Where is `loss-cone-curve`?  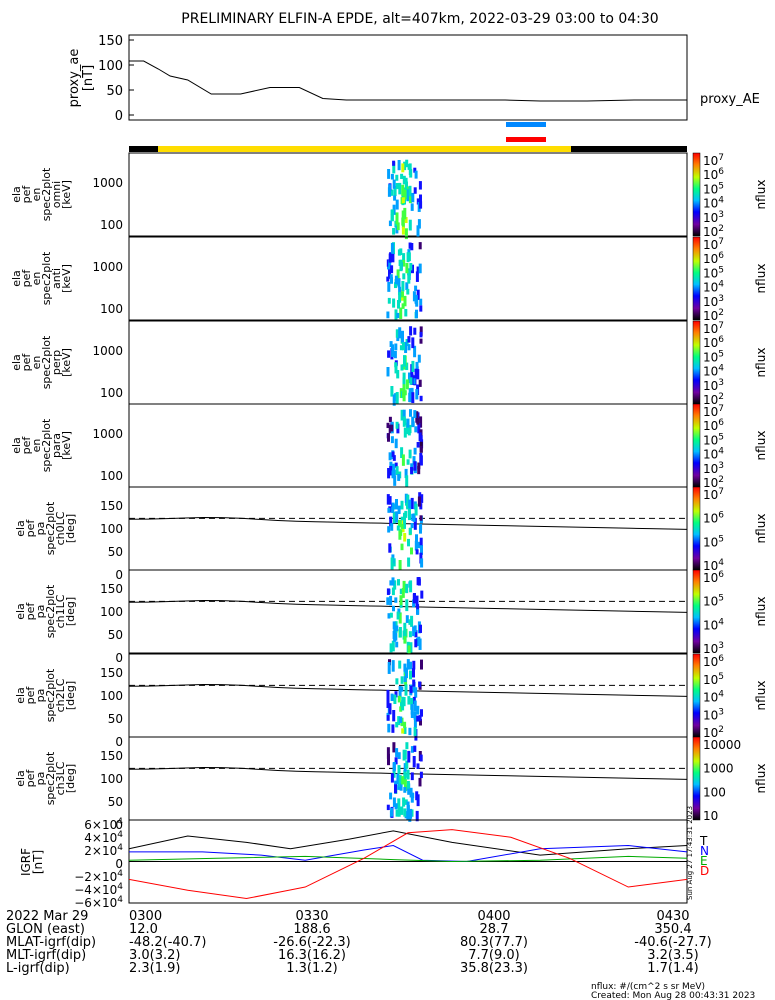 loss-cone-curve is located at coordinates (408, 690).